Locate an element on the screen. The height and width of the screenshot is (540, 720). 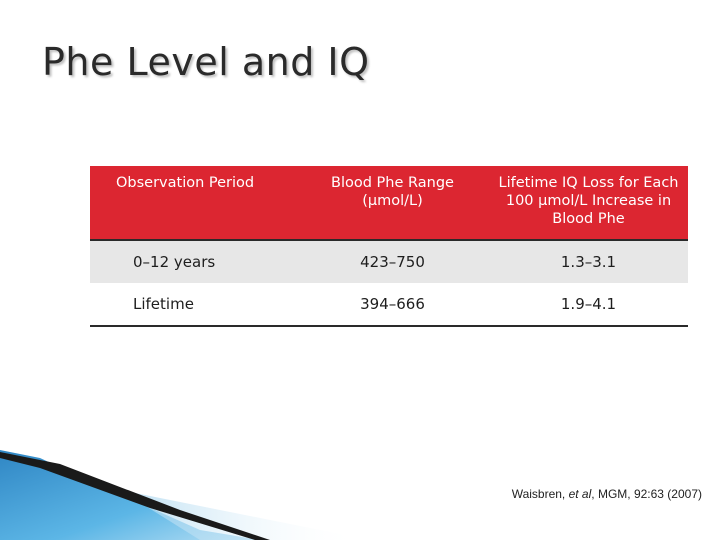
citation-etal: et al is located at coordinates (580, 494).